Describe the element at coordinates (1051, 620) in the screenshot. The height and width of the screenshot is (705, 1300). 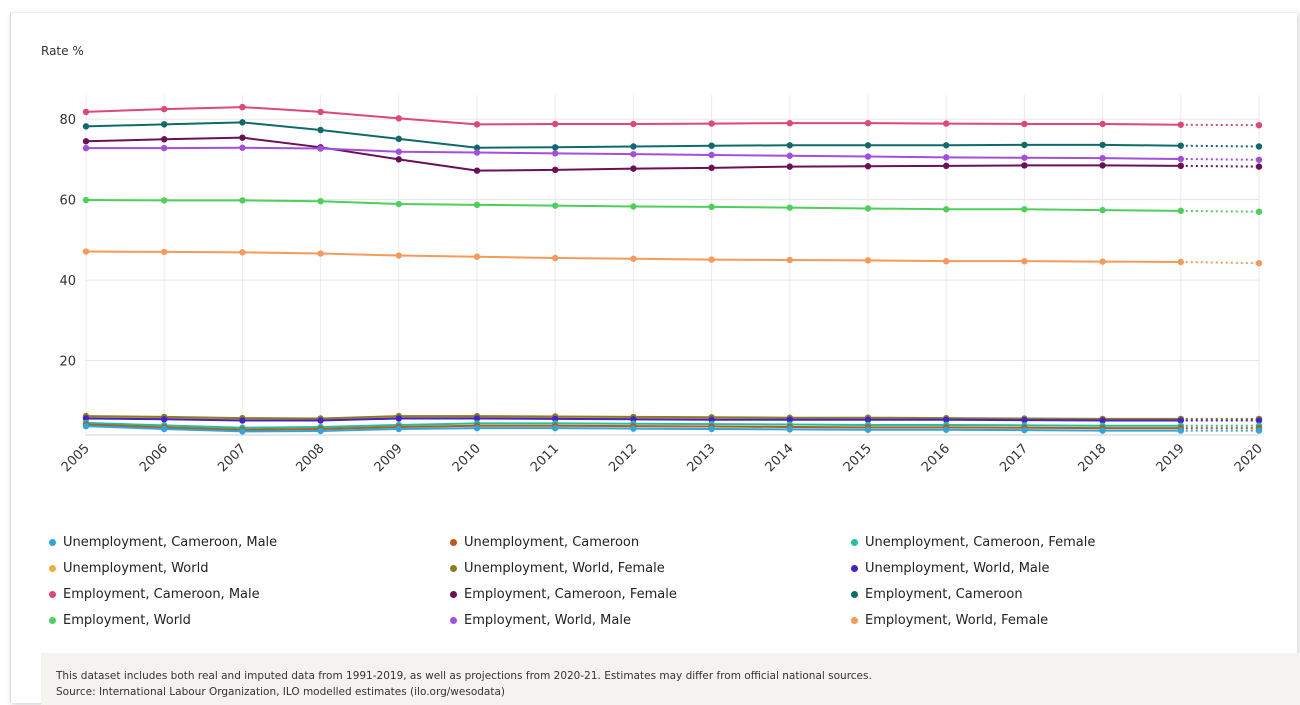
I see `legend-item: Employment, World, Female` at that location.